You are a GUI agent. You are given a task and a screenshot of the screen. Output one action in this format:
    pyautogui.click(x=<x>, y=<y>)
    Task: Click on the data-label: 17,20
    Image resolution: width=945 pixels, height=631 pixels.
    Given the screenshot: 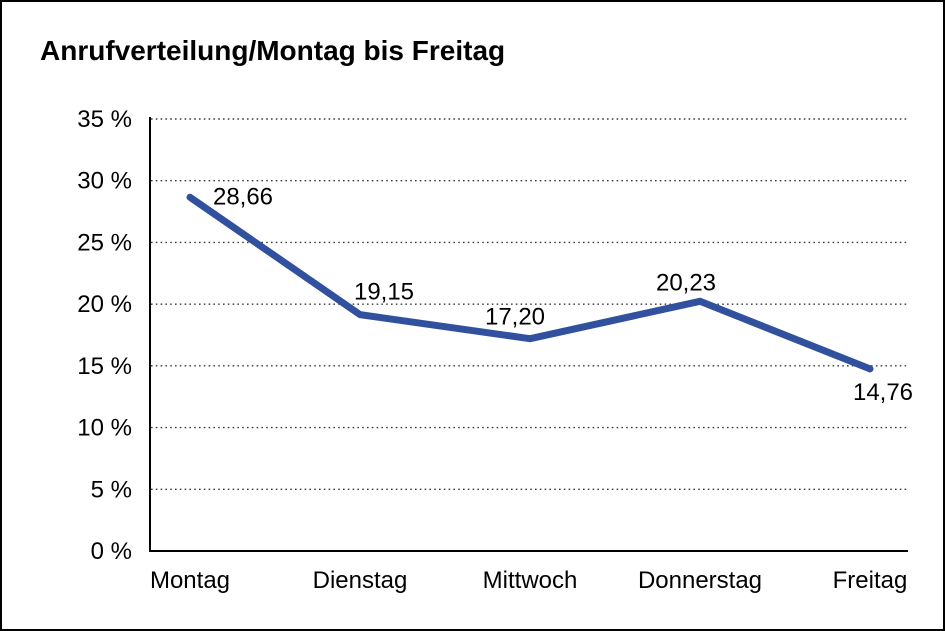 What is the action you would take?
    pyautogui.click(x=515, y=317)
    